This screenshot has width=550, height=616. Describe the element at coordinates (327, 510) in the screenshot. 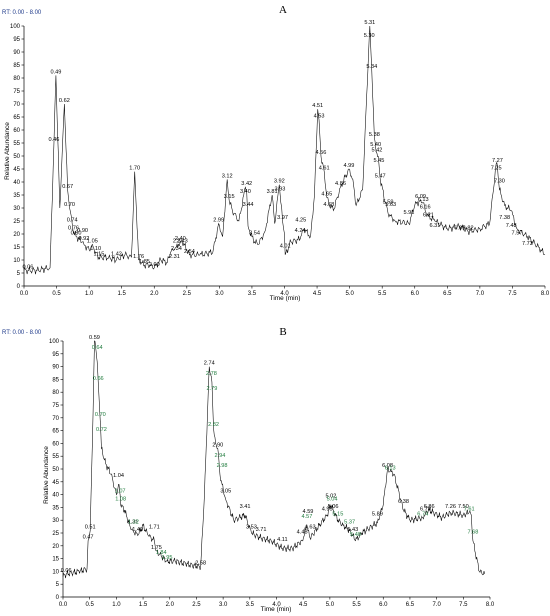

I see `peak-label: 4.95` at that location.